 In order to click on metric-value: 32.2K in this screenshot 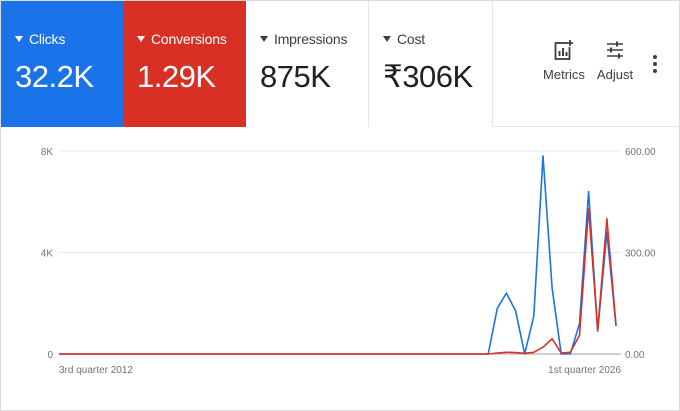, I will do `click(54, 76)`.